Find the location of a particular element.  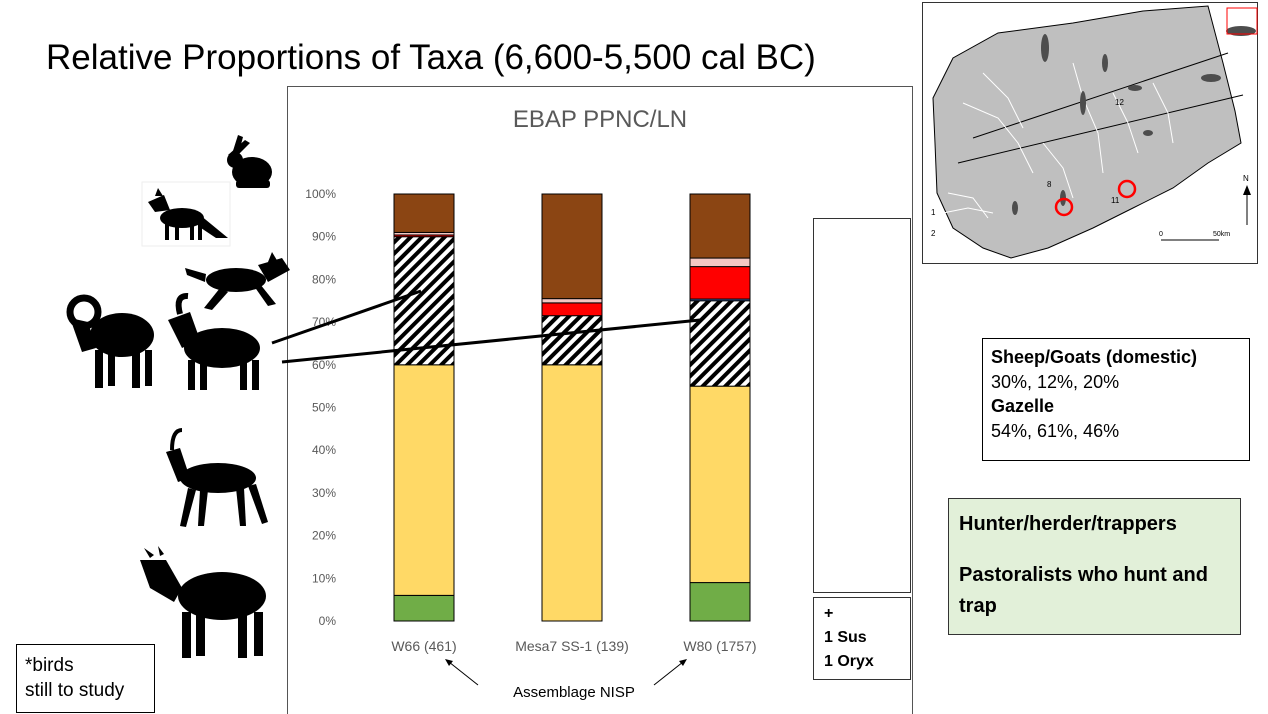

north-arrow-head is located at coordinates (1247, 190).